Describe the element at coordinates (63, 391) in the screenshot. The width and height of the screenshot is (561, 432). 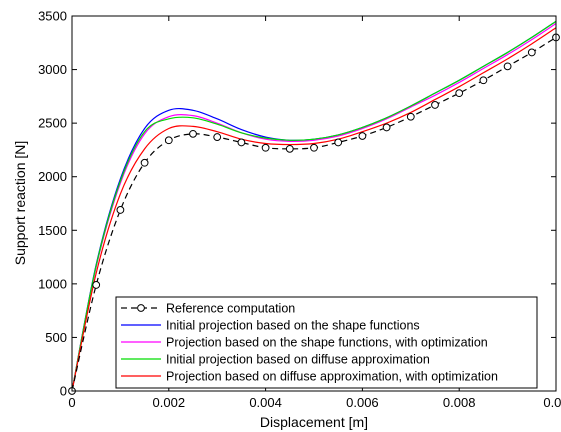
I see `y-tick-label-0: 0` at that location.